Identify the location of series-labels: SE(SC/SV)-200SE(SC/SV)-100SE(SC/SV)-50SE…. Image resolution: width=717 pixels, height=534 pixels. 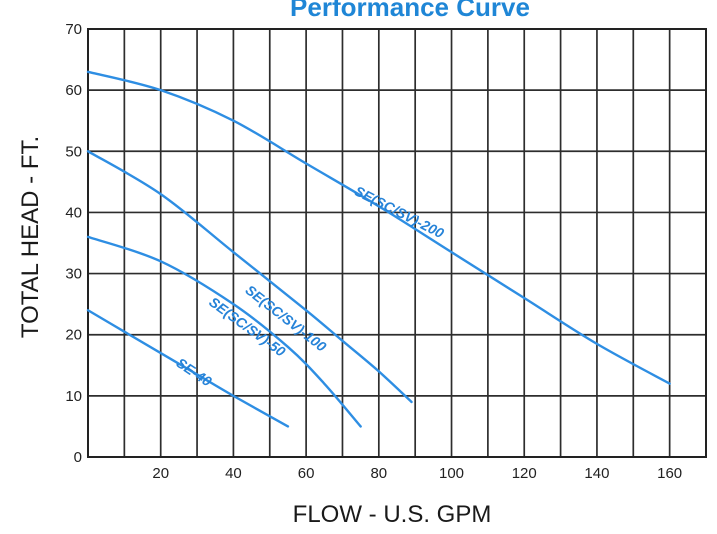
(310, 286).